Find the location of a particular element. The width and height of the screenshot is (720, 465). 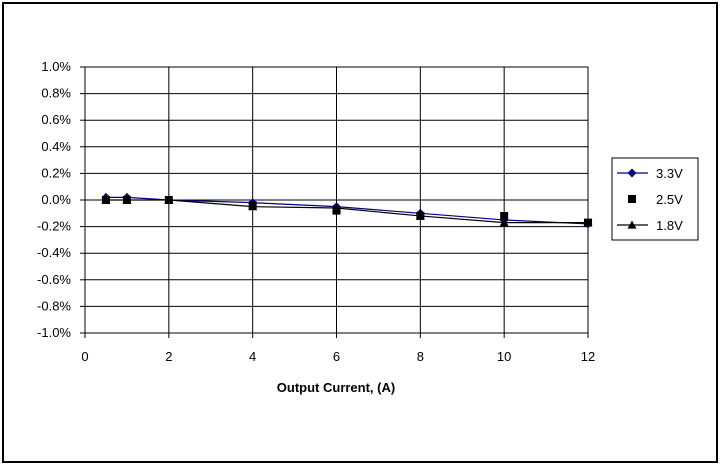

legend-marker-3-3V is located at coordinates (632, 173).